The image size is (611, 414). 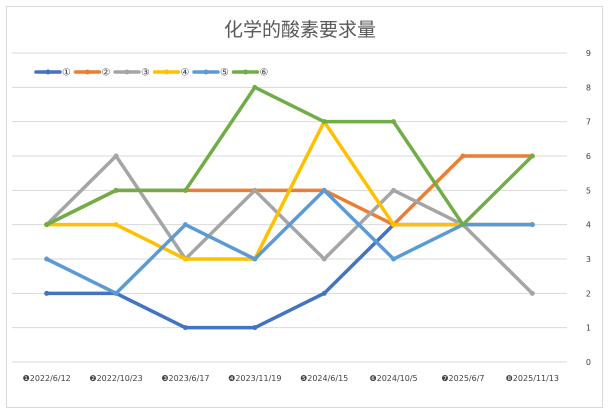 What do you see at coordinates (47, 378) in the screenshot?
I see `x-tick-label: ❶2022/6/12` at bounding box center [47, 378].